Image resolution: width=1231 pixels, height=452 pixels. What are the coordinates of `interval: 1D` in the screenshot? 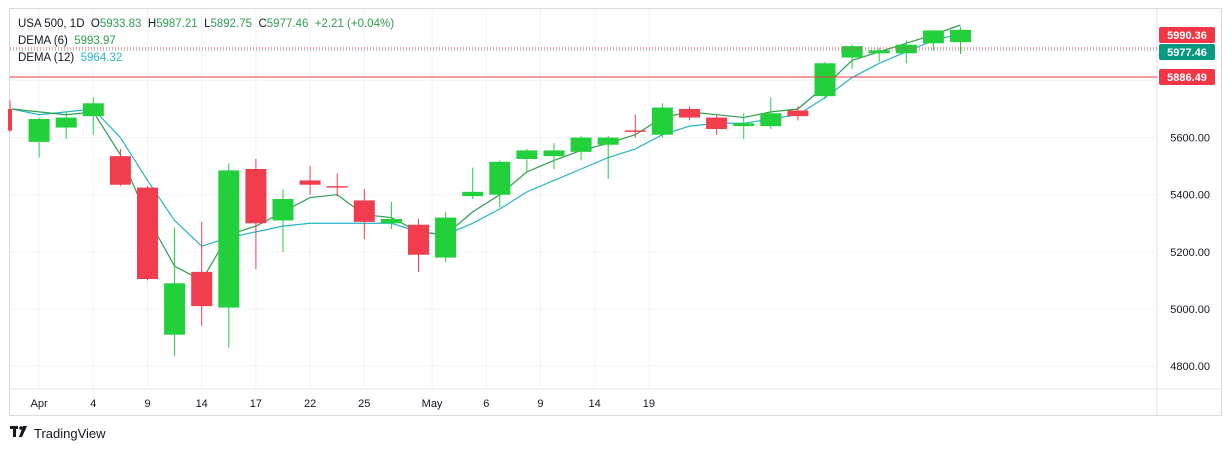 It's located at (77, 24).